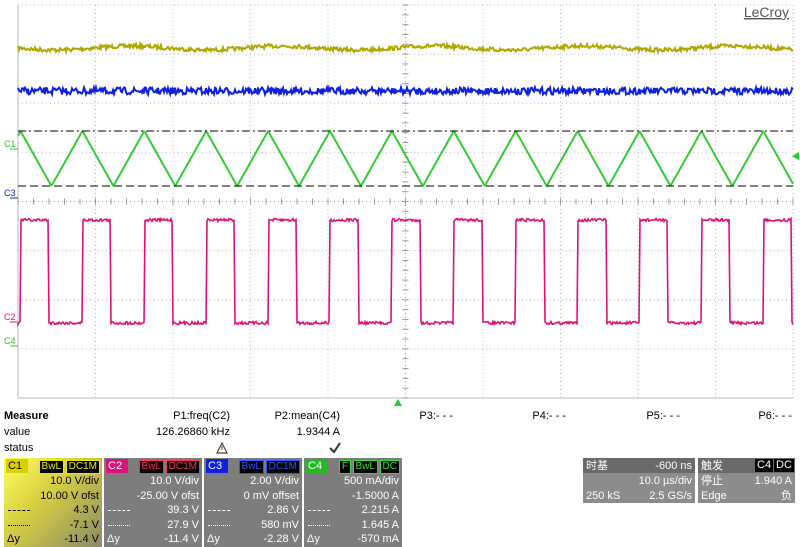 The image size is (800, 547). What do you see at coordinates (117, 466) in the screenshot?
I see `channel-label: C2` at bounding box center [117, 466].